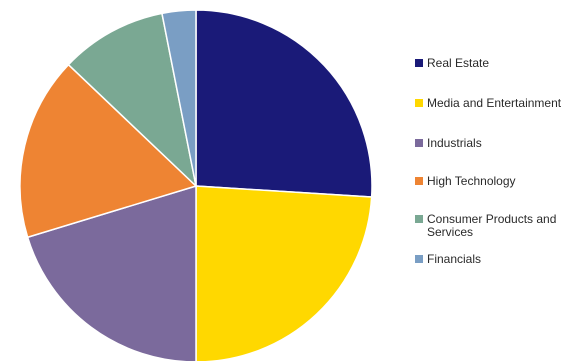  I want to click on pie-slice-high-technology, so click(108, 150).